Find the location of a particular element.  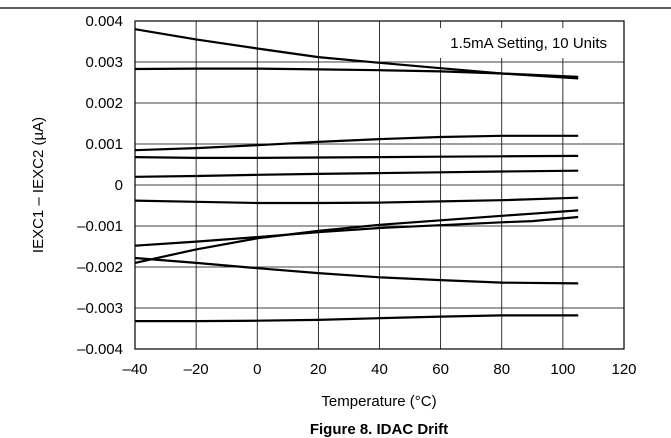

x-tick-label: 100 is located at coordinates (562, 369).